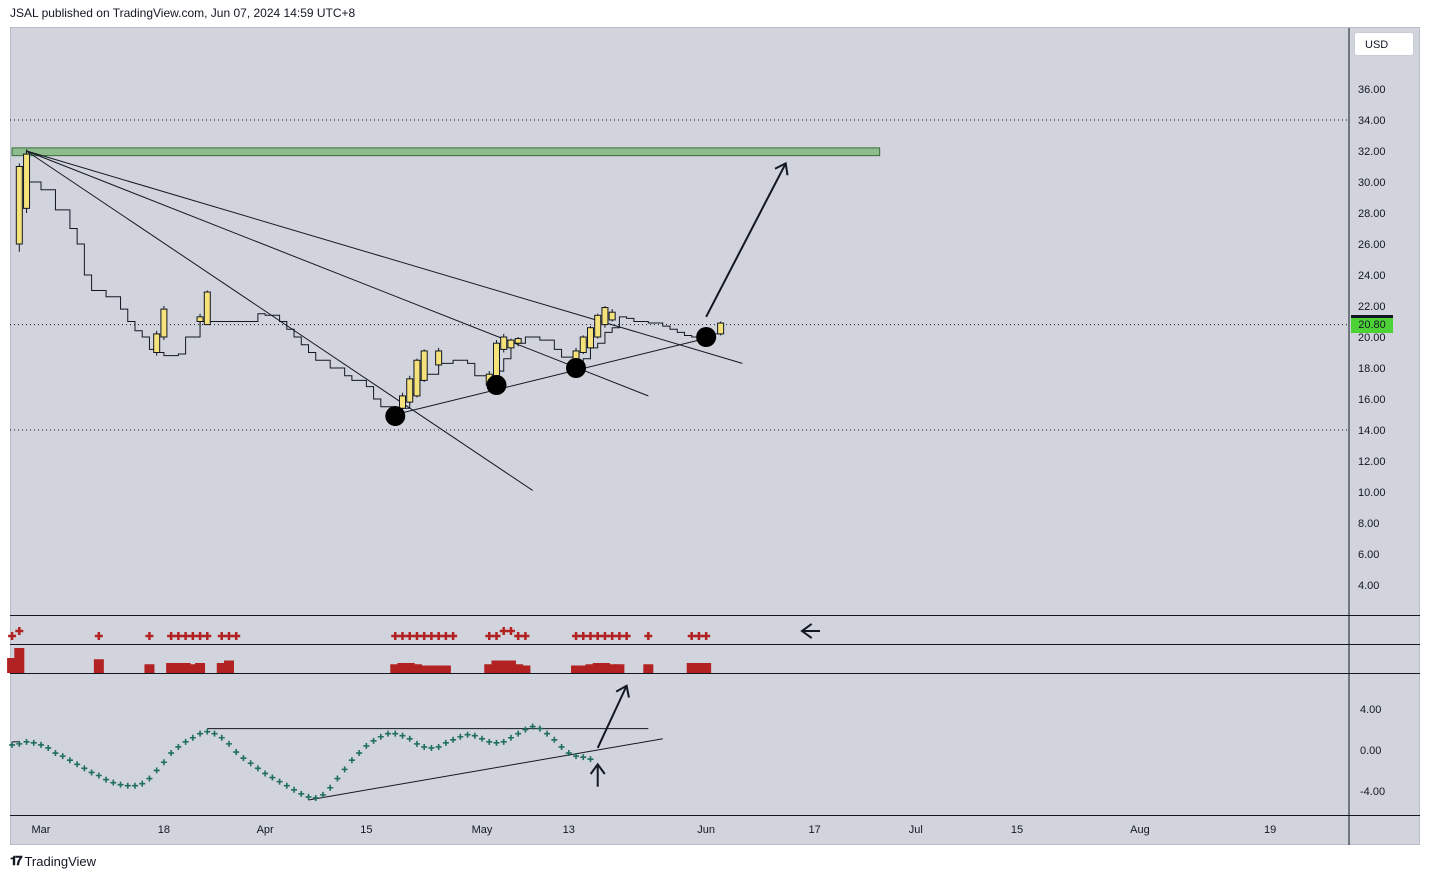  I want to click on y-tick-label: 36.00, so click(1372, 90).